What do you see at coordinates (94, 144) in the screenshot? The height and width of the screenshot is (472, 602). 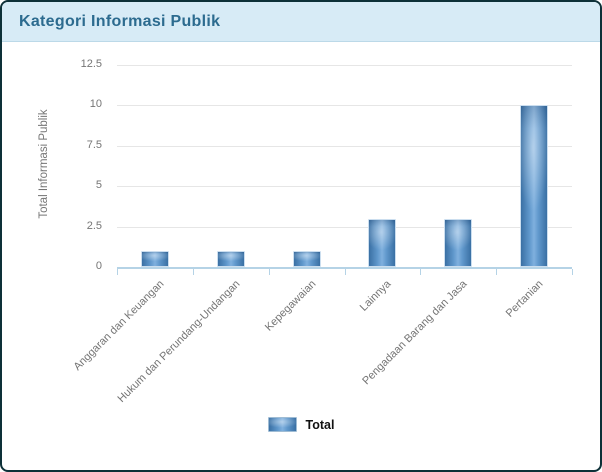 I see `y-axis-tick-label: 7.5` at bounding box center [94, 144].